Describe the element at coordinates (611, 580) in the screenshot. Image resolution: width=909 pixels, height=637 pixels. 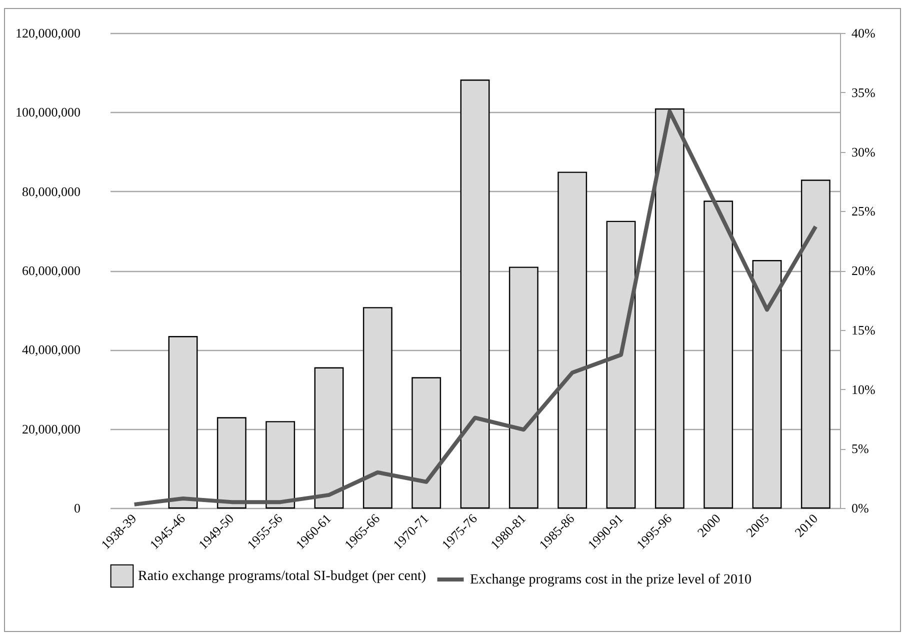
I see `legend-label: Exchange programs cost in the prize level of 2010` at that location.